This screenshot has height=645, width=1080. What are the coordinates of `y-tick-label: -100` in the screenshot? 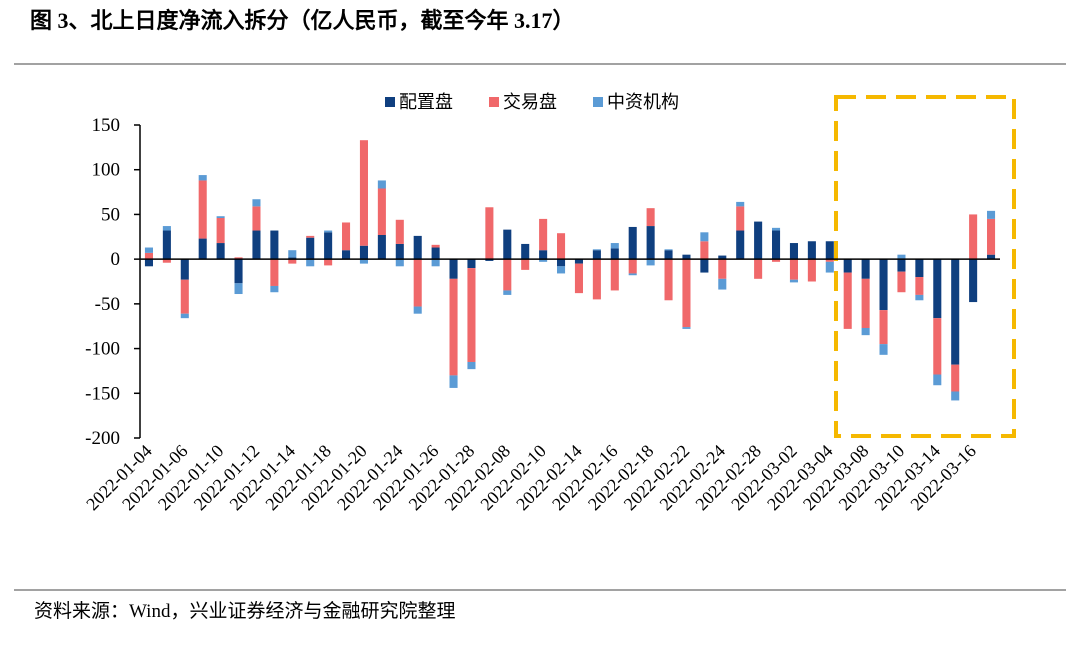 It's located at (102, 349).